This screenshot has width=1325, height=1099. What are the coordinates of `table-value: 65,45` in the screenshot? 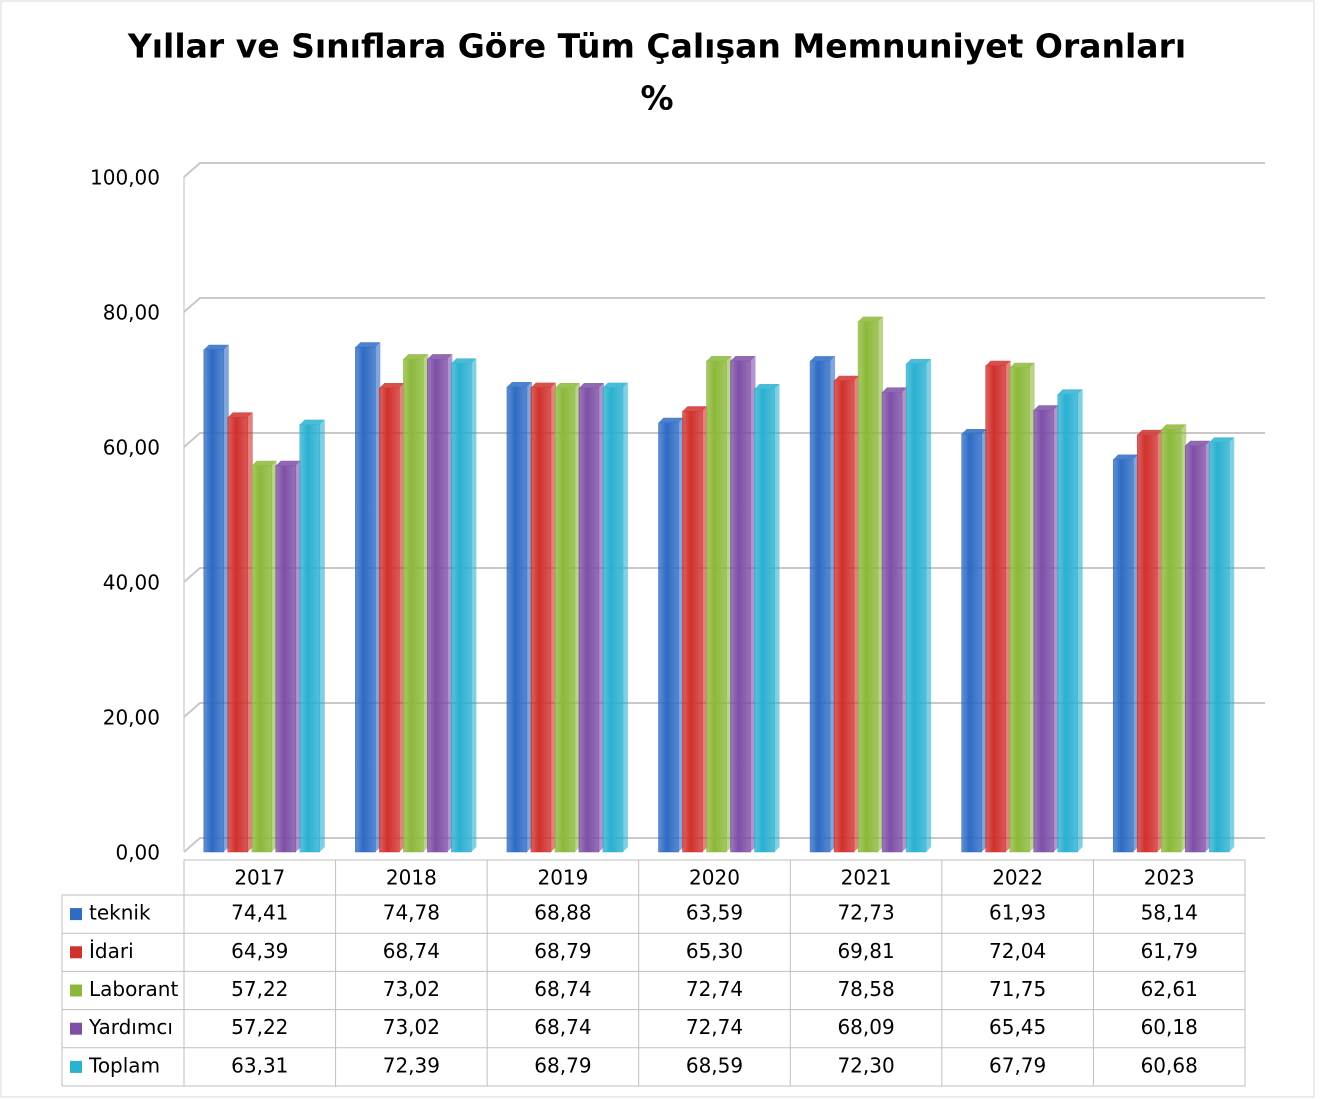 It's located at (1017, 1027).